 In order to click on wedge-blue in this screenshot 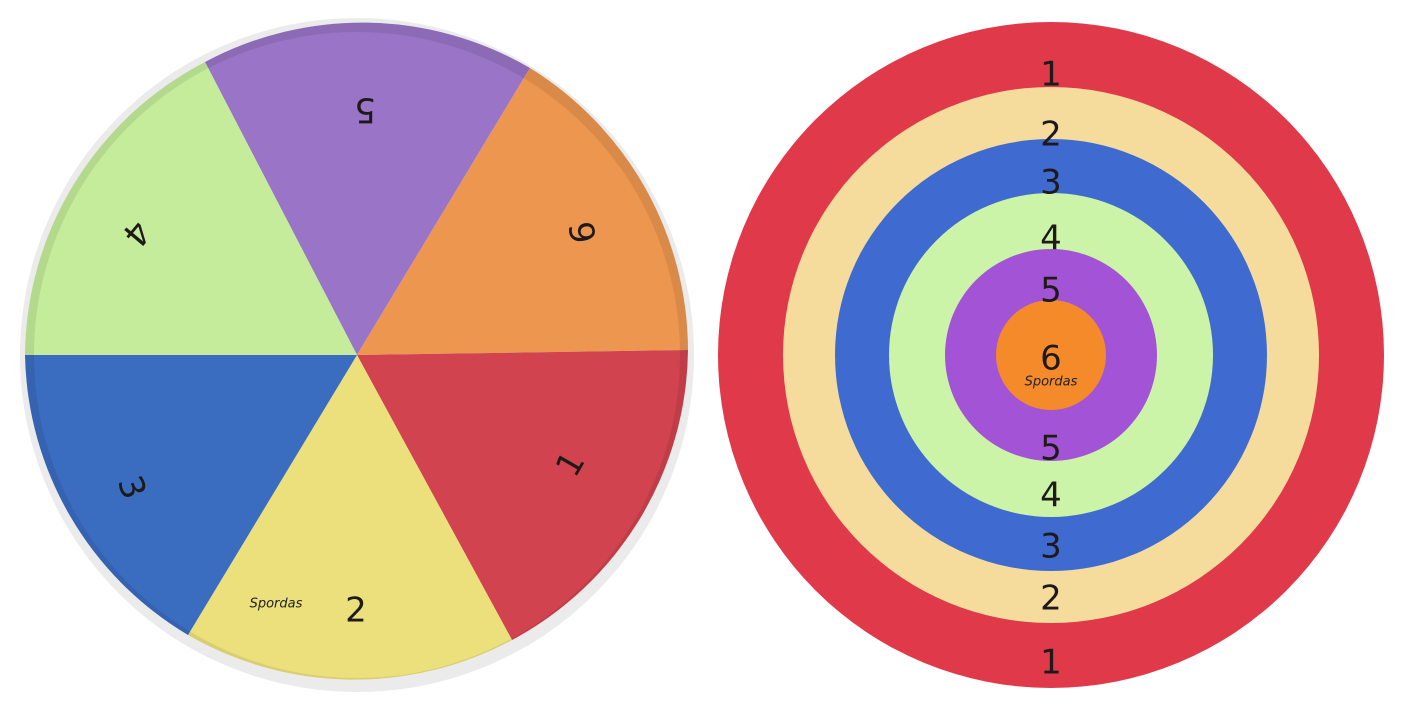, I will do `click(191, 495)`.